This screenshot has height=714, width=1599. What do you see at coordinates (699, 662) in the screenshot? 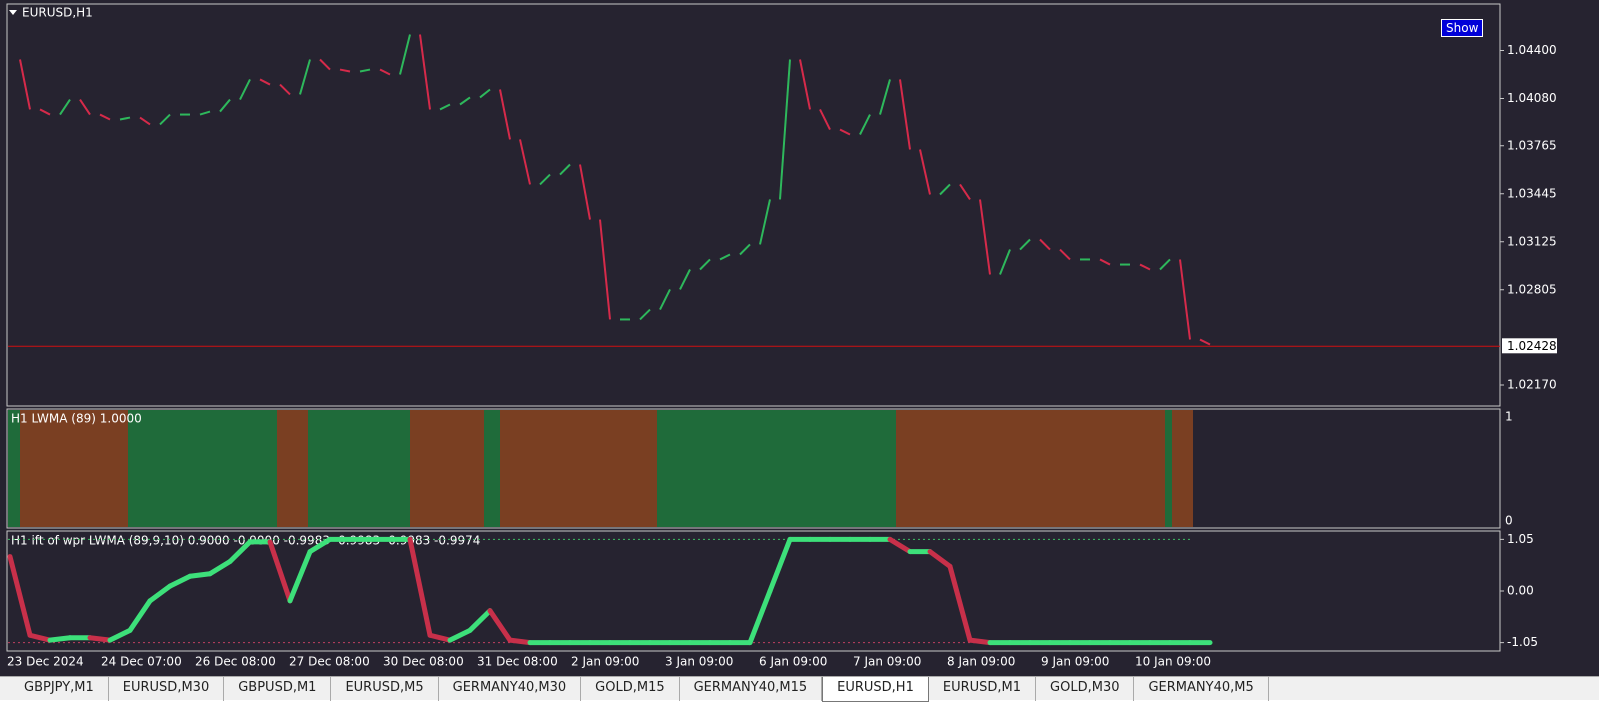
I see `time-label: 3 Jan 09:00` at bounding box center [699, 662].